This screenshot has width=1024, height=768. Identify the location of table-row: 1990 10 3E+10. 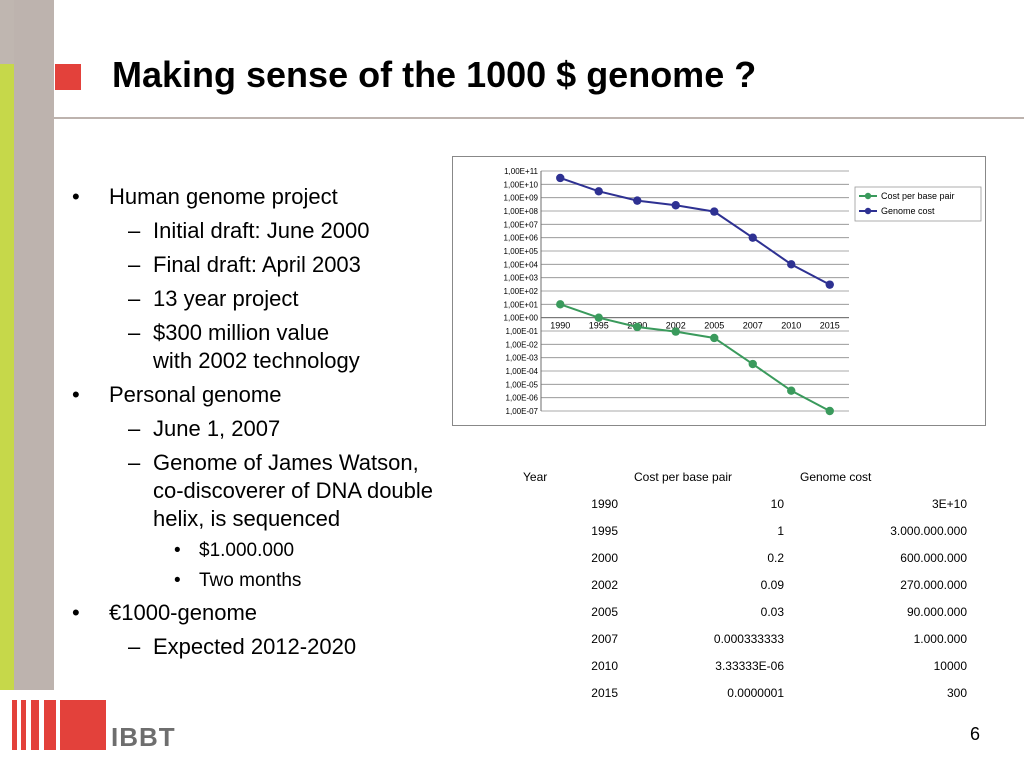
(745, 503).